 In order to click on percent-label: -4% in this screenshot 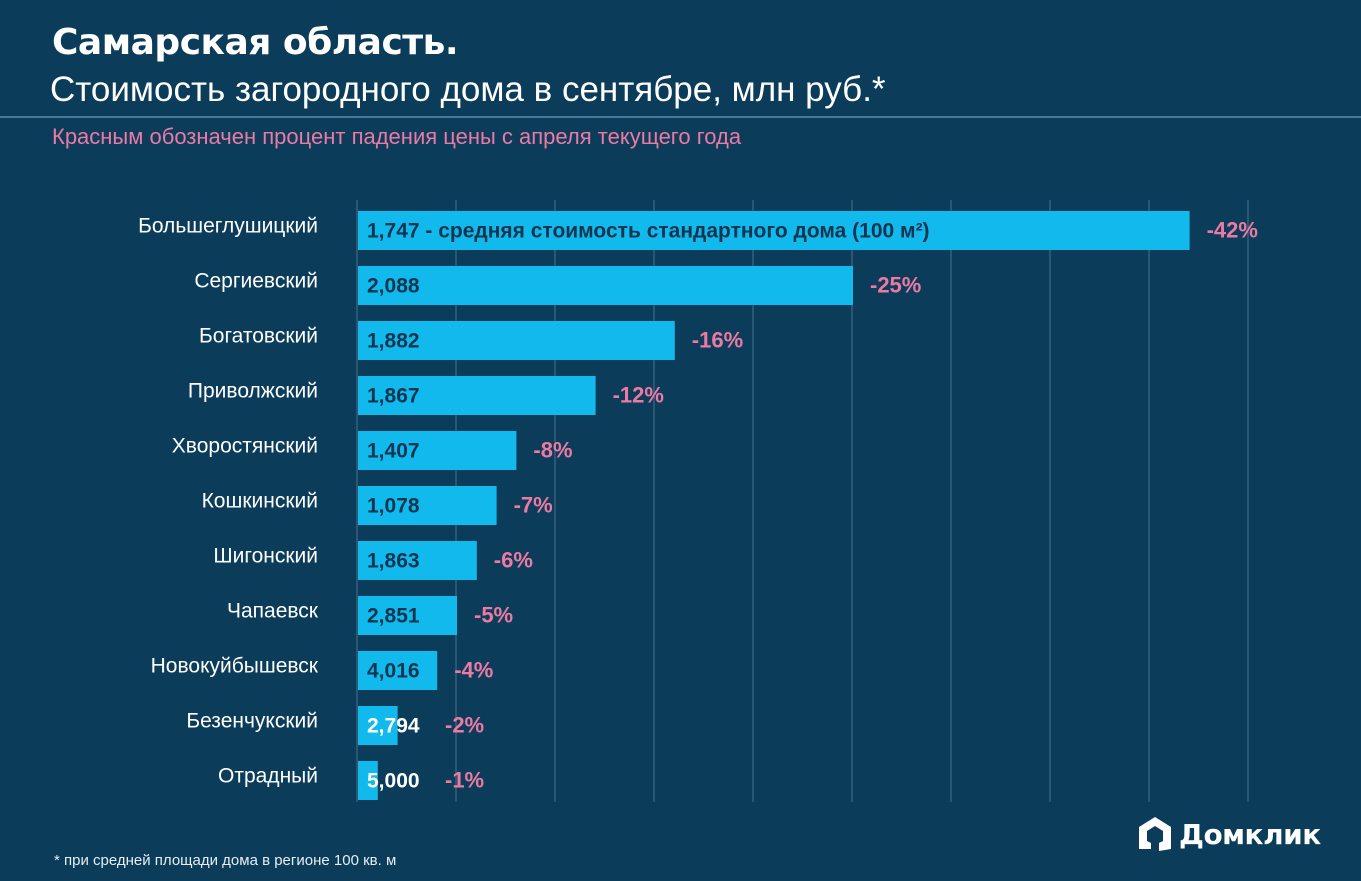, I will do `click(473, 670)`.